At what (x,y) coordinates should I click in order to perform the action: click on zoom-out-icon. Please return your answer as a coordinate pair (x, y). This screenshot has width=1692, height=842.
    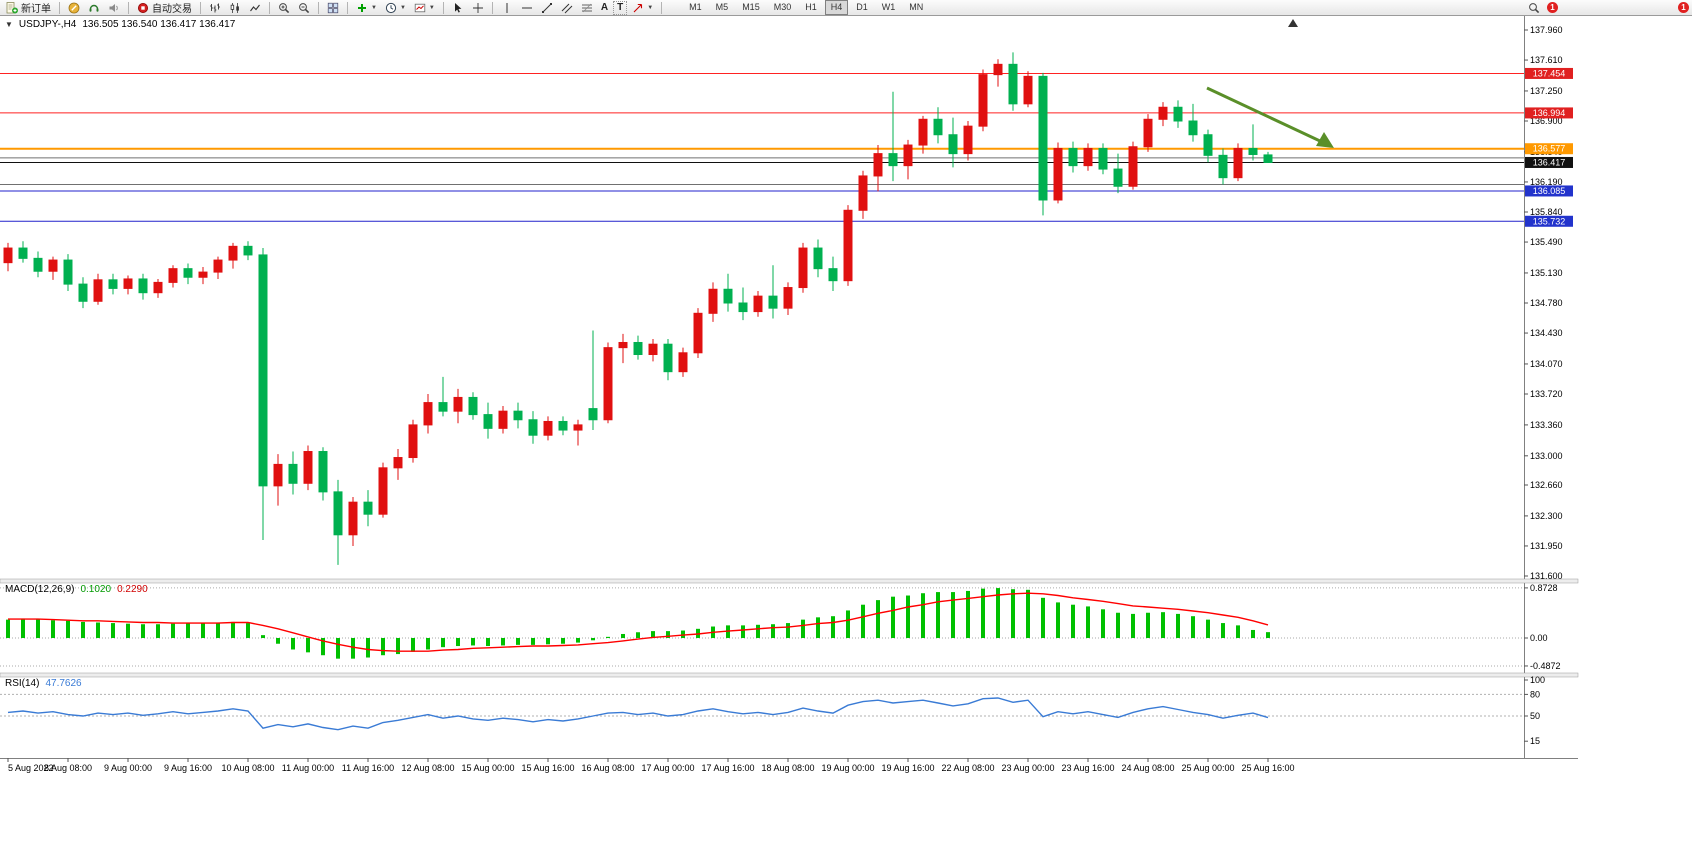
    Looking at the image, I should click on (304, 7).